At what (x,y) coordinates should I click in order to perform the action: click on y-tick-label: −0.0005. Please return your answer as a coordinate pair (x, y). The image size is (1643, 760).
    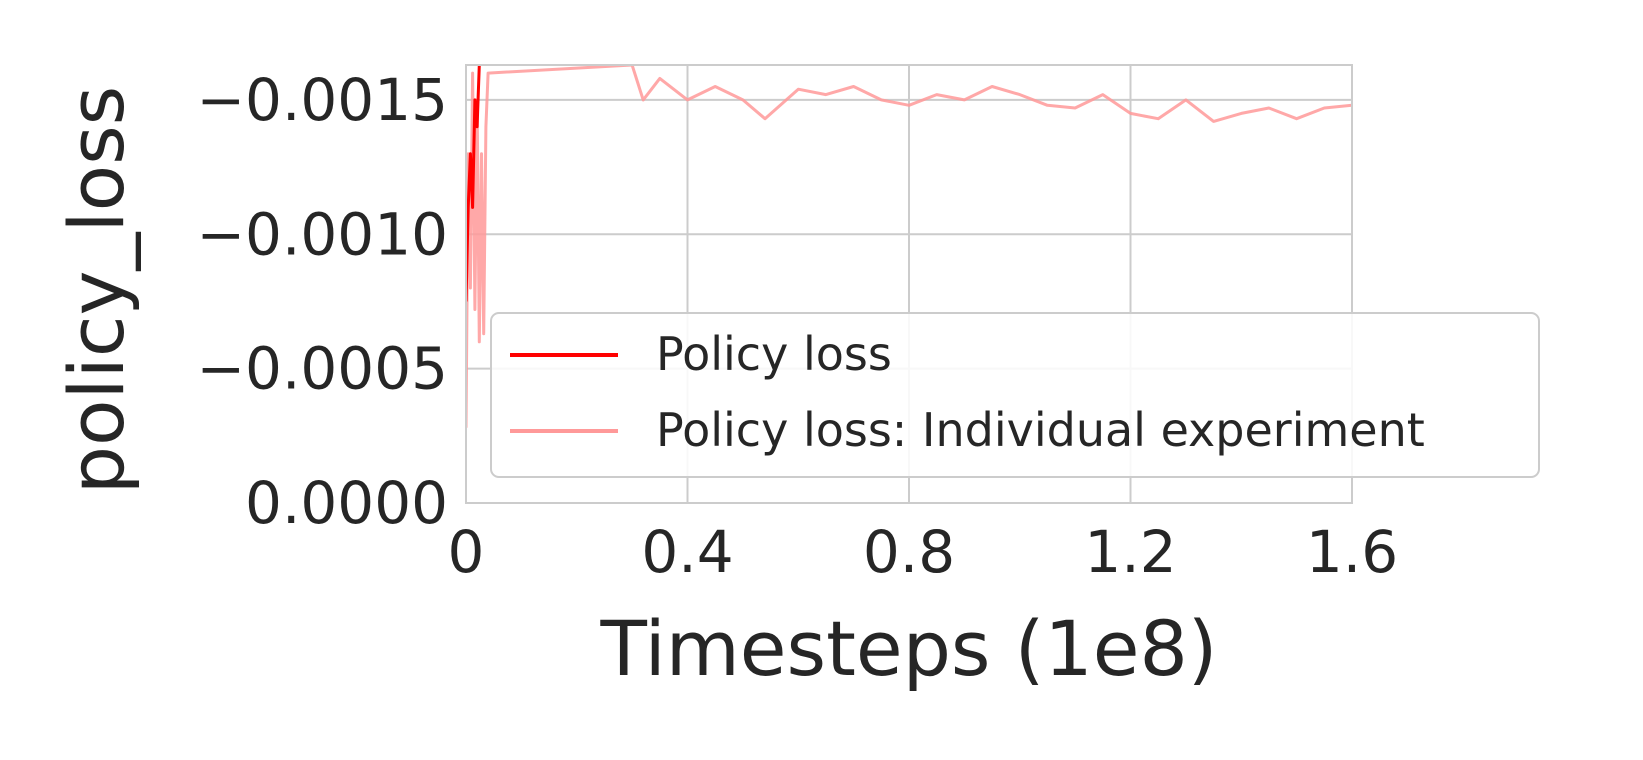
    Looking at the image, I should click on (322, 369).